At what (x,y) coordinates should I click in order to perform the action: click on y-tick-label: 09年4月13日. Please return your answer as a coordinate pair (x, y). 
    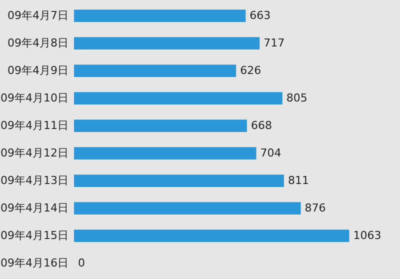
    Looking at the image, I should click on (34, 180).